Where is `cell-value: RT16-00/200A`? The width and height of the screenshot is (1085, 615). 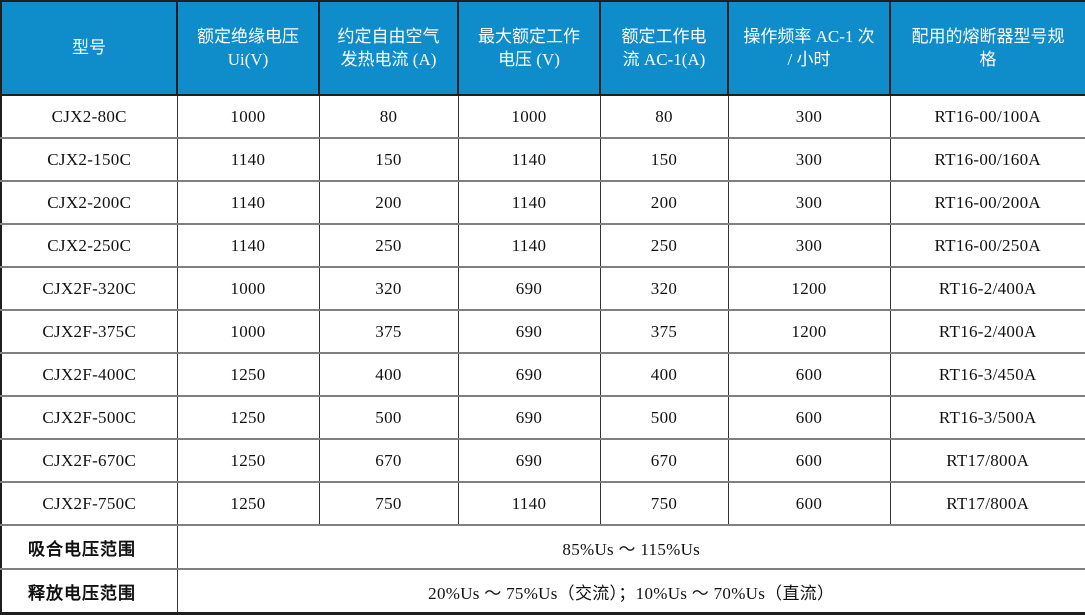
cell-value: RT16-00/200A is located at coordinates (987, 202).